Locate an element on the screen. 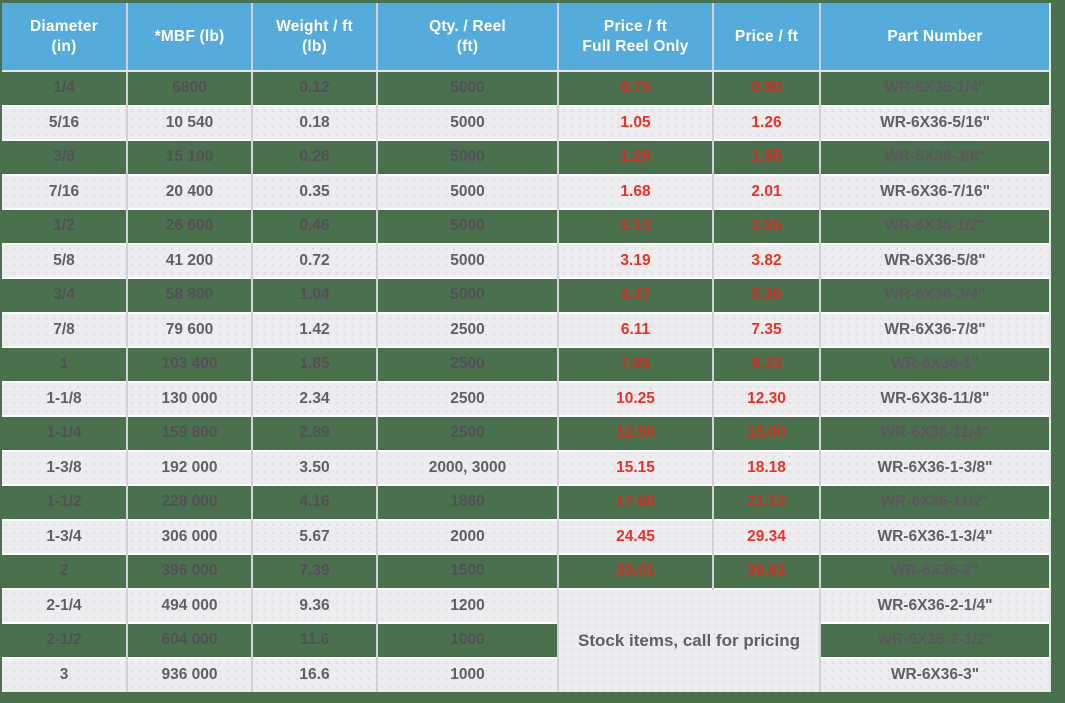 Image resolution: width=1065 pixels, height=703 pixels. cell-part: WR-6X36-2-1/2" is located at coordinates (935, 640).